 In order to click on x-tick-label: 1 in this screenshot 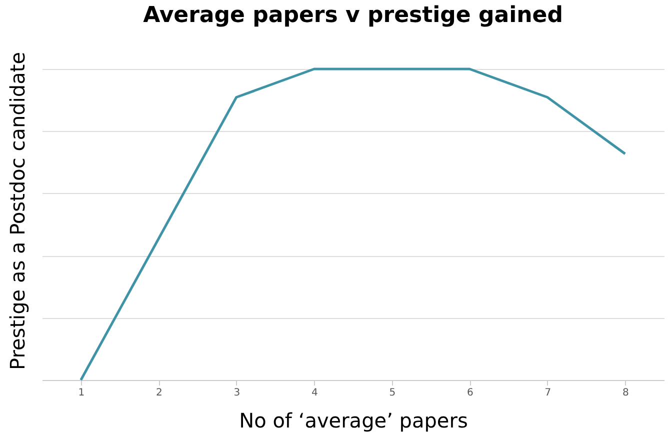, I will do `click(81, 393)`.